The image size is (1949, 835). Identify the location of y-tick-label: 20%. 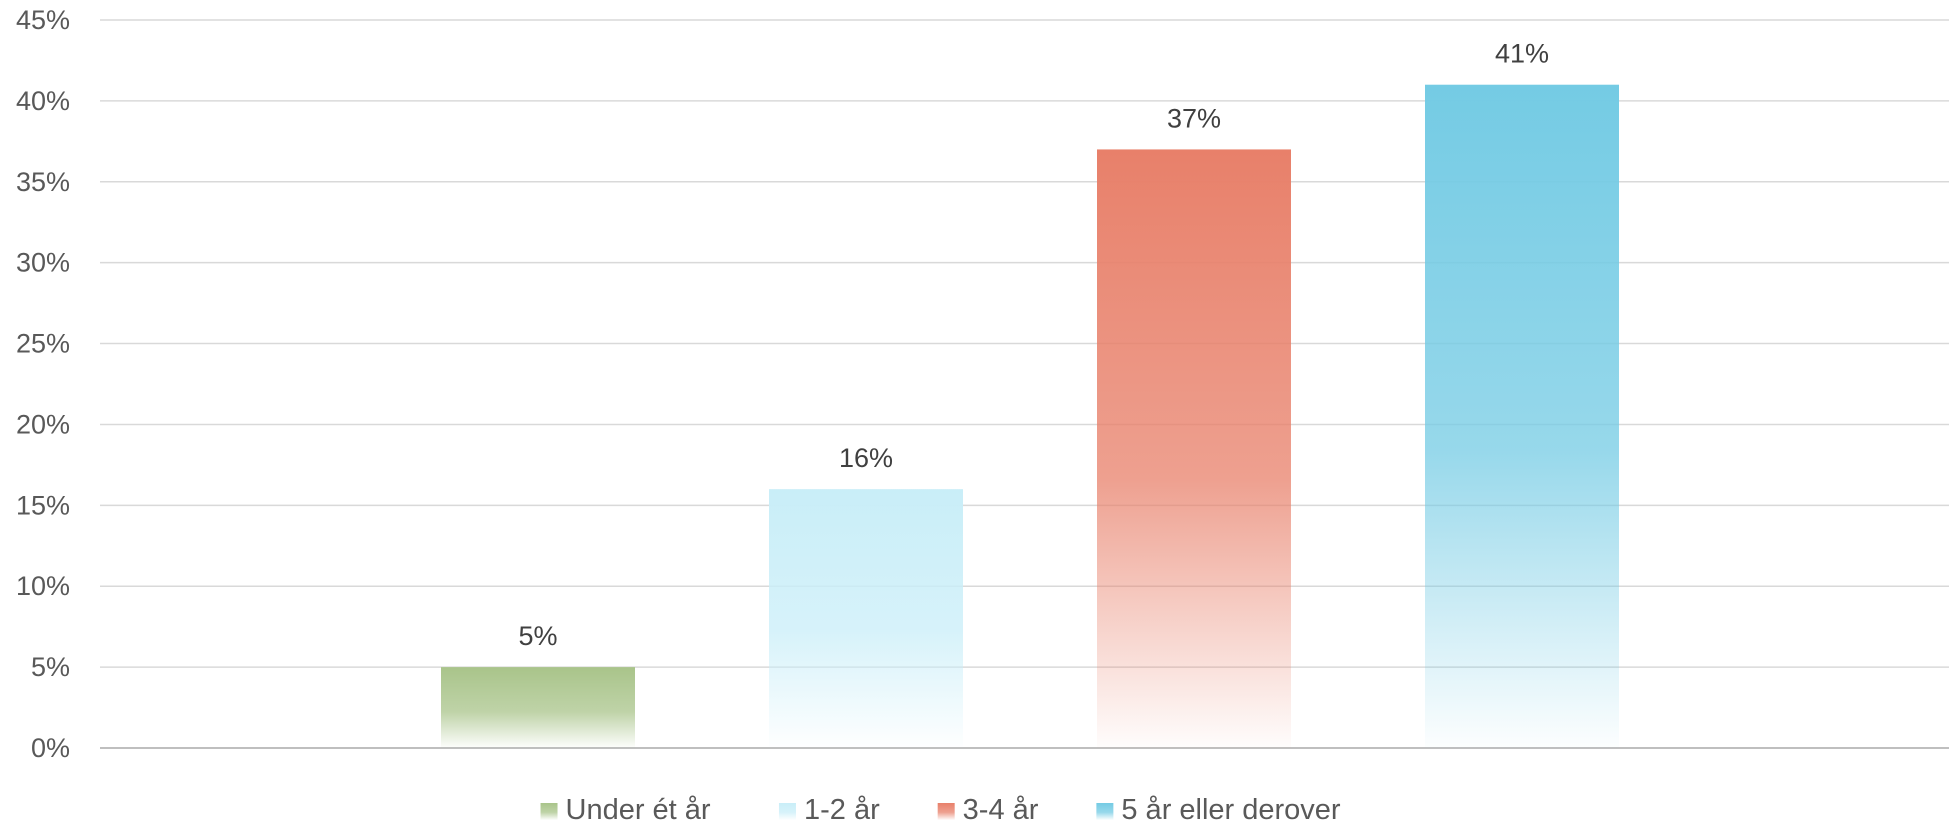
(43, 424).